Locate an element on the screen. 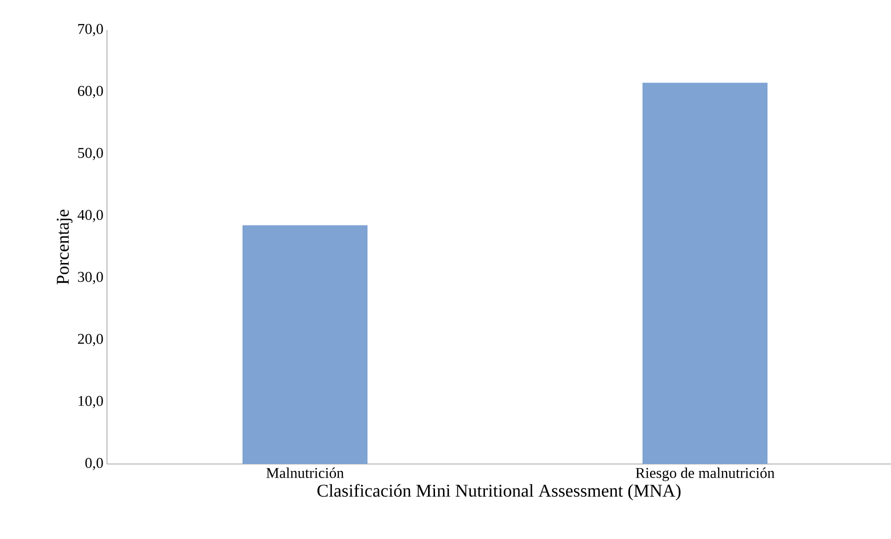  y-tick-label: 0,0 is located at coordinates (94, 464).